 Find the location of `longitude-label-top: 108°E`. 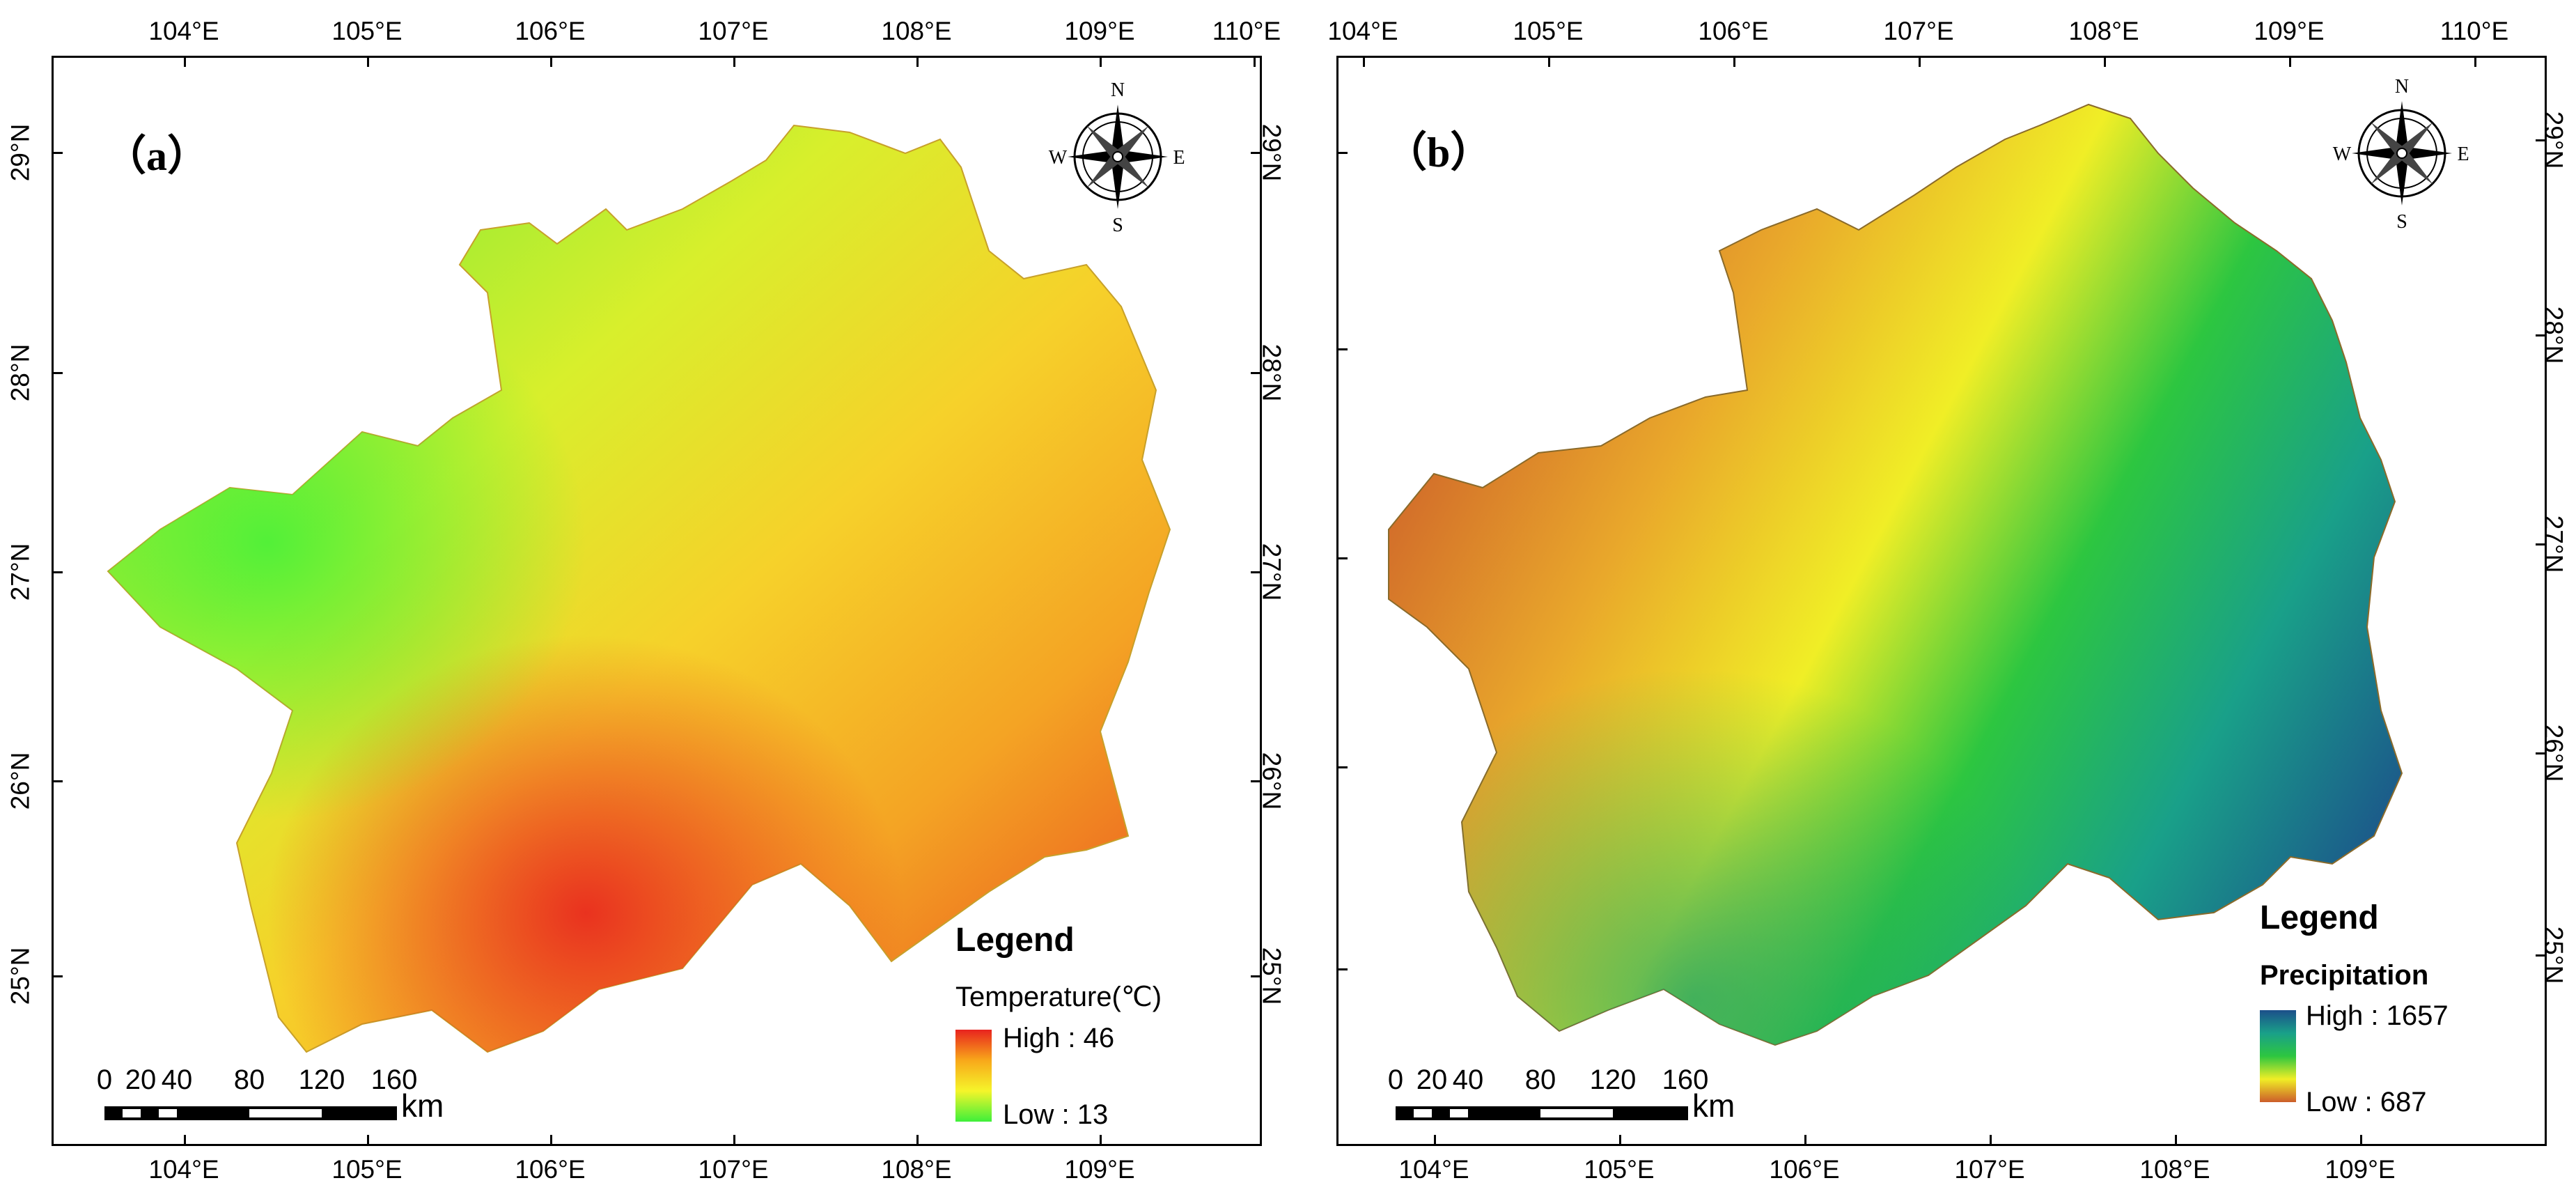

longitude-label-top: 108°E is located at coordinates (916, 31).